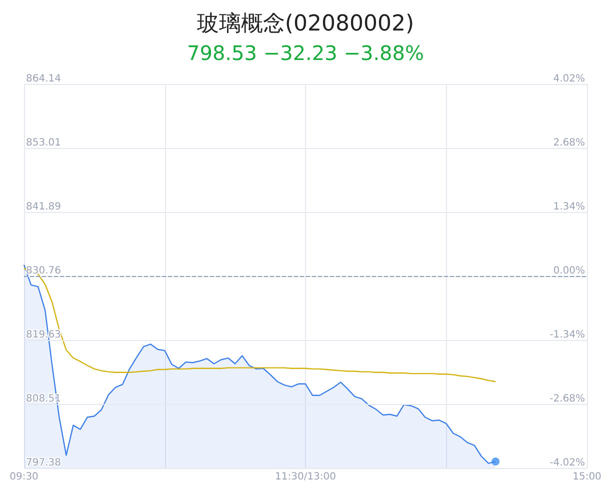  Describe the element at coordinates (587, 477) in the screenshot. I see `x-tick-label: 15:00` at that location.